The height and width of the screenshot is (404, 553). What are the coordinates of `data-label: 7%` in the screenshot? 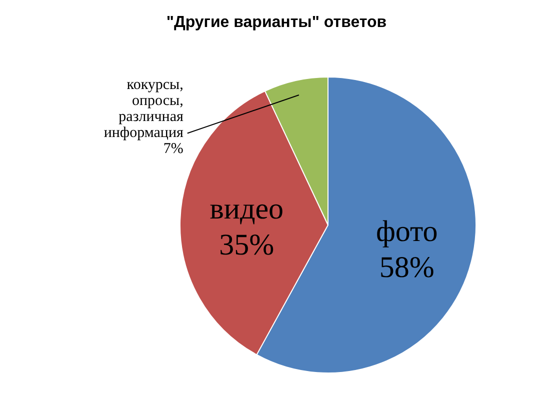 It's located at (173, 149).